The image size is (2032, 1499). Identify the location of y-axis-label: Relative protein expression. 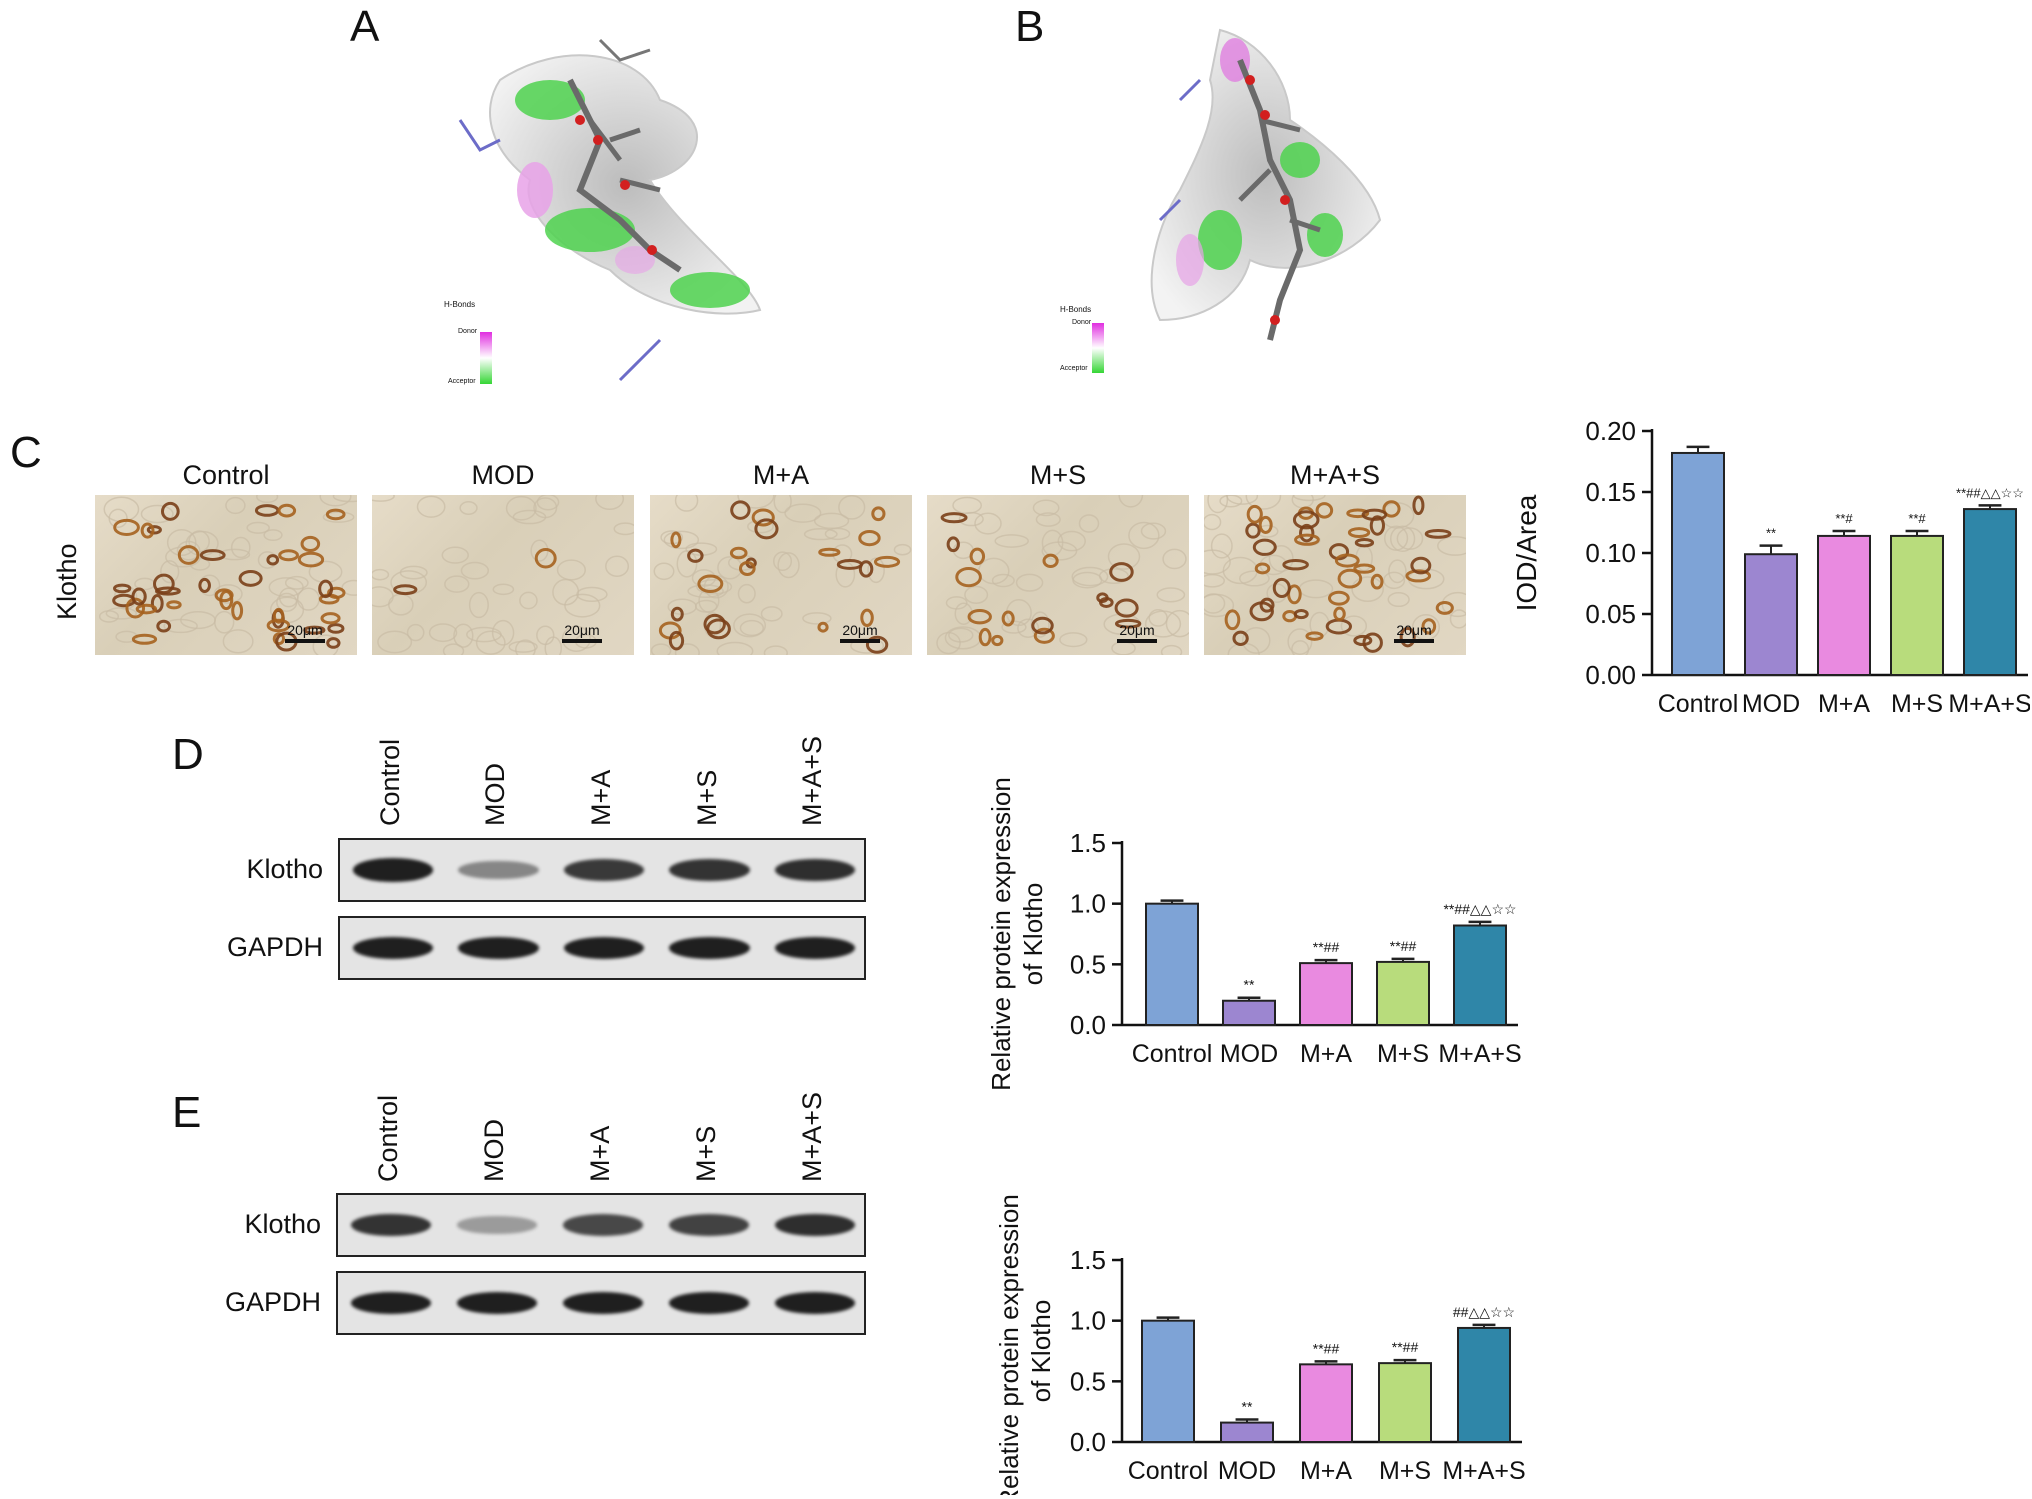
(1009, 1344).